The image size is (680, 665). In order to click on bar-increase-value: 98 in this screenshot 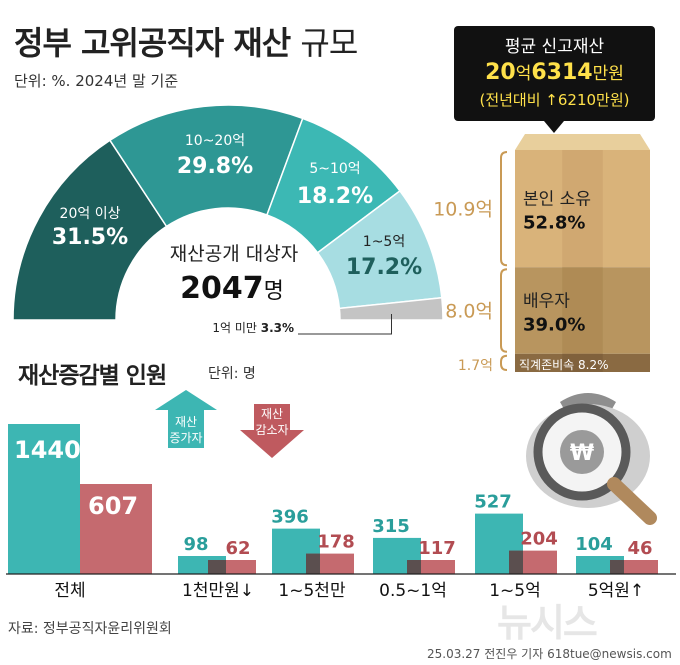, I will do `click(195, 544)`.